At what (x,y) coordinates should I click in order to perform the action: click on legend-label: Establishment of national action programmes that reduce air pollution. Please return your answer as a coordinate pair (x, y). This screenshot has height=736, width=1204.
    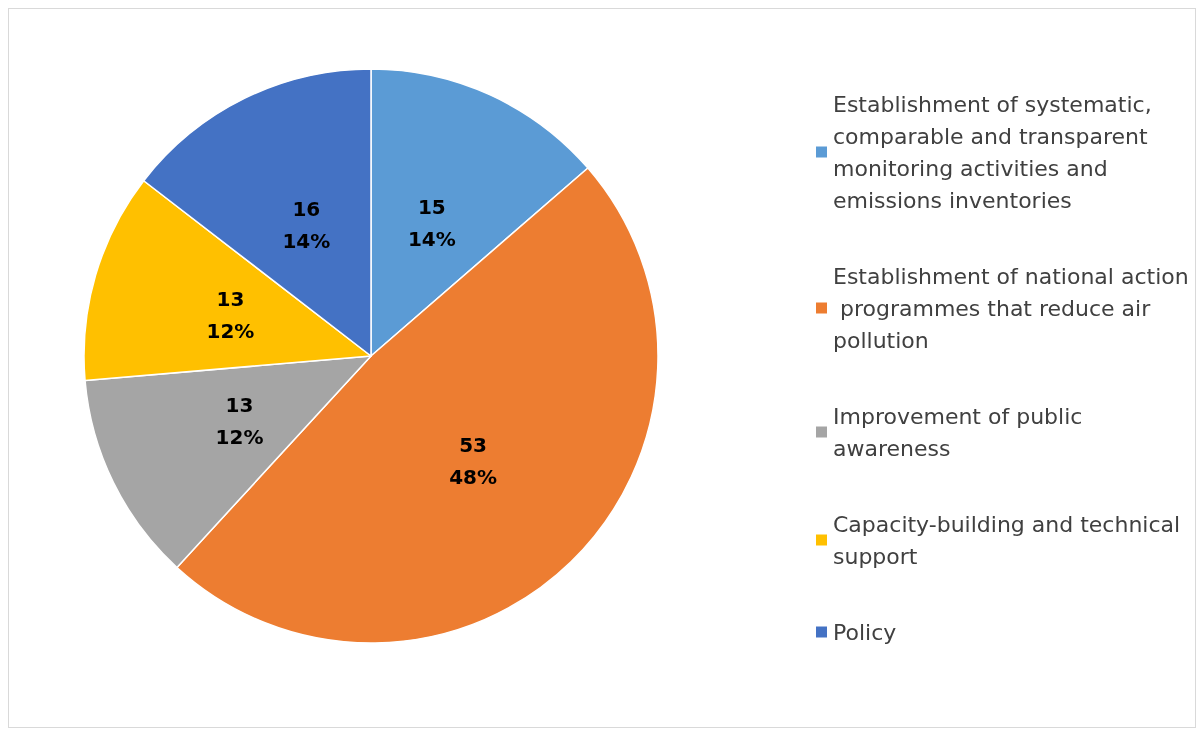
    Looking at the image, I should click on (1011, 308).